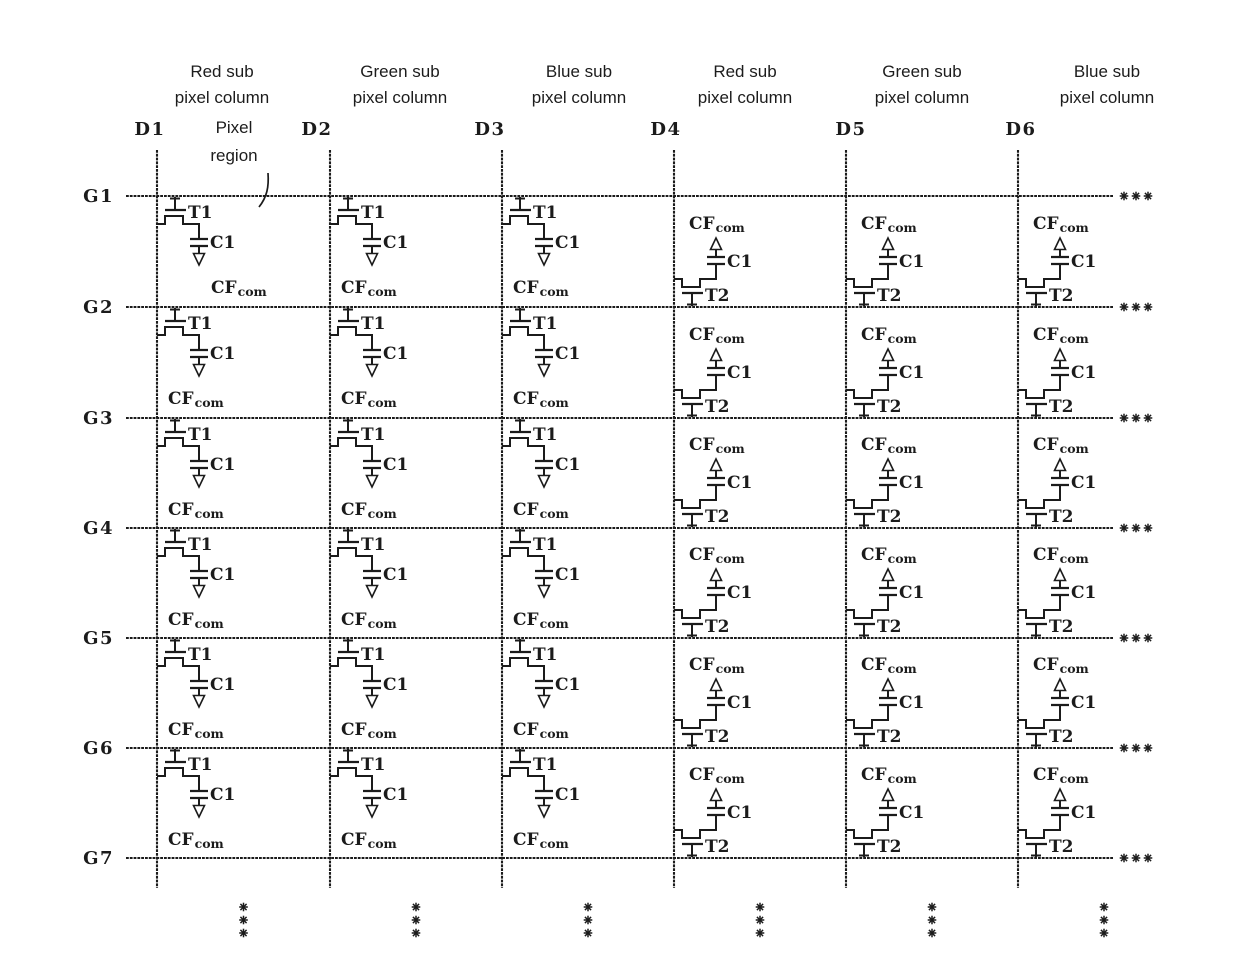 This screenshot has height=978, width=1240. Describe the element at coordinates (1057, 811) in the screenshot. I see `pixel-cell-row6-col6: T2 C1 CFcom` at that location.